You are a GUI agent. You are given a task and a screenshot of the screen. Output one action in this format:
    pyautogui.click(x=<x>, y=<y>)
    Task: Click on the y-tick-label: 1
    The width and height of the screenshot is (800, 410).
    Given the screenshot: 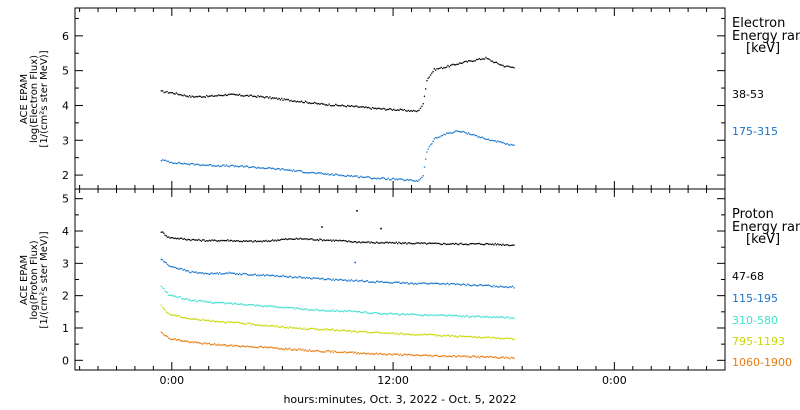 What is the action you would take?
    pyautogui.click(x=65, y=328)
    